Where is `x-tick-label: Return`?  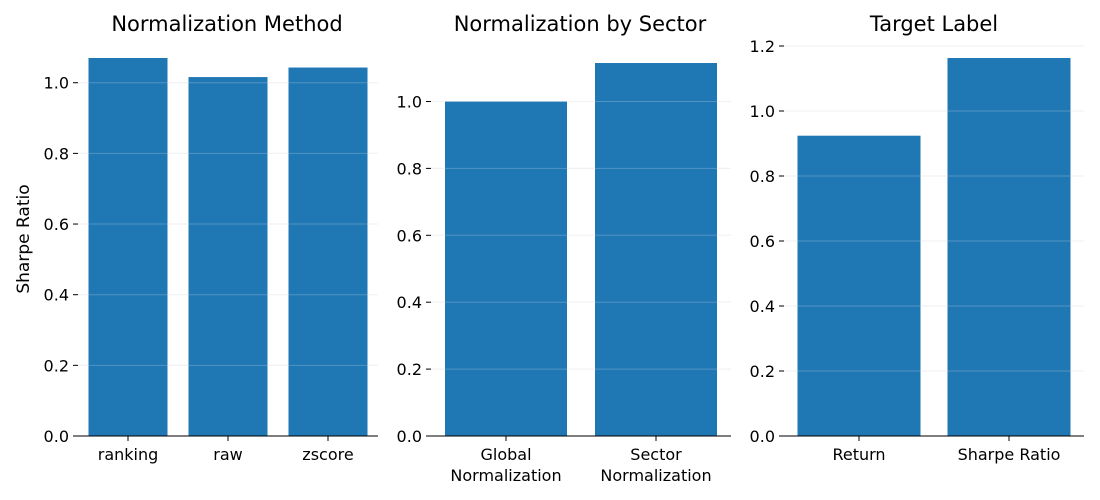
x-tick-label: Return is located at coordinates (858, 454).